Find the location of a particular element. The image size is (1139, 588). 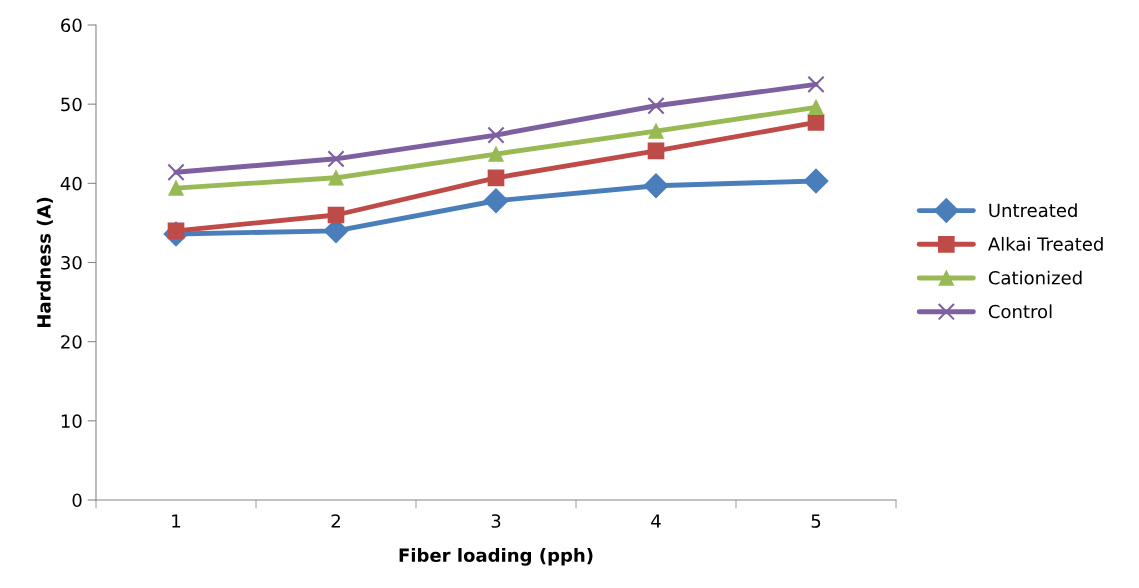

y-tick-label: 50 is located at coordinates (71, 104).